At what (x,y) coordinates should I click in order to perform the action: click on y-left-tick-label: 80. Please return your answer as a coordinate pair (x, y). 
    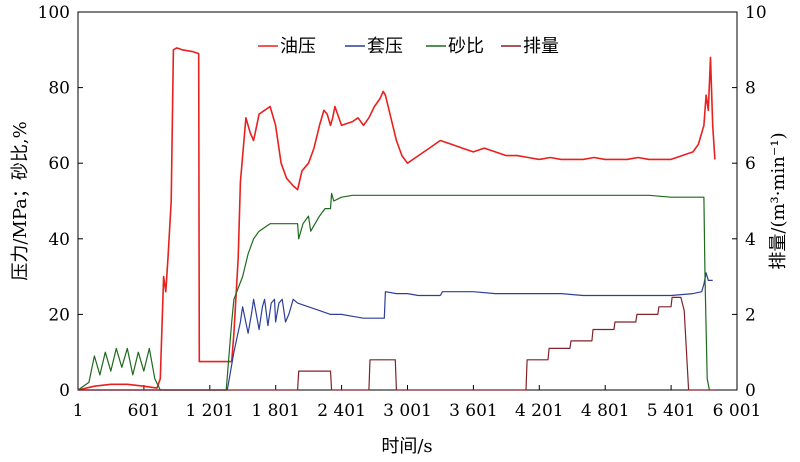
    Looking at the image, I should click on (59, 89).